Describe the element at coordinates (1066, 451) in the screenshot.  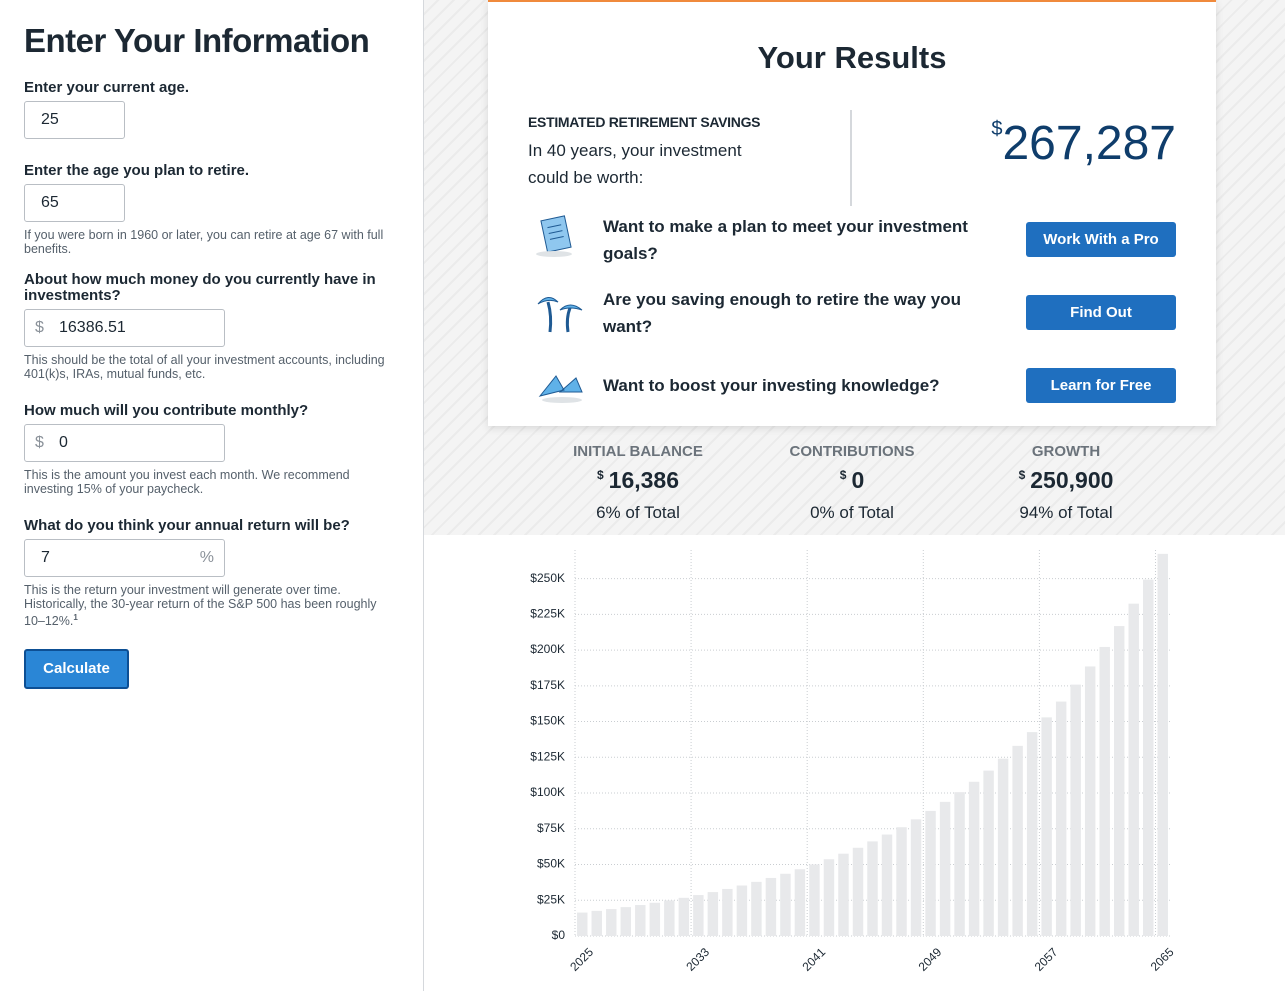
I see `summary-label: GROWTH` at that location.